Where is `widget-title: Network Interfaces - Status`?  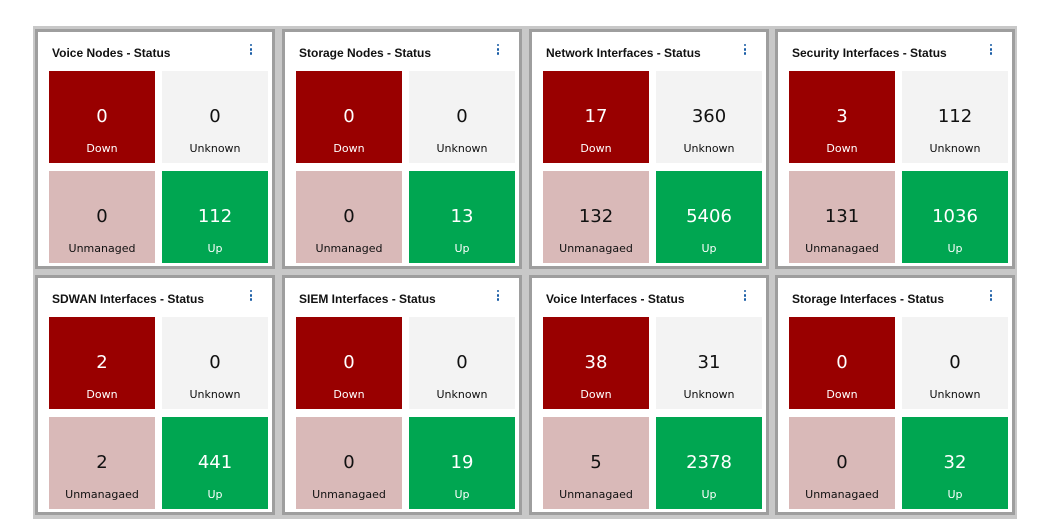 widget-title: Network Interfaces - Status is located at coordinates (623, 53).